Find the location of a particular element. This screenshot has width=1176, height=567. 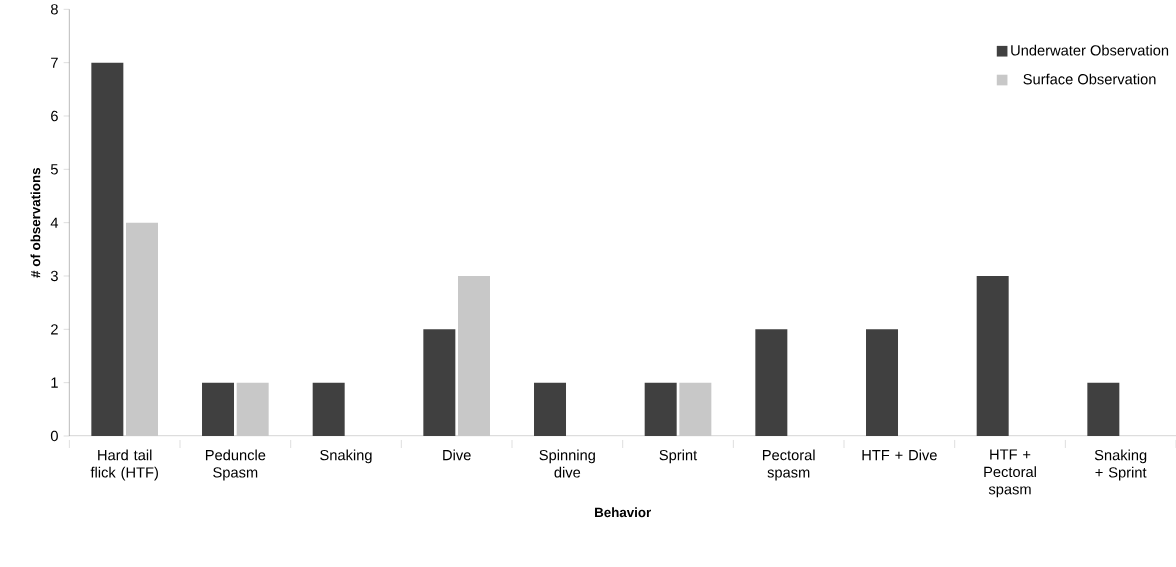

y-tick-label: 4 is located at coordinates (54, 222).